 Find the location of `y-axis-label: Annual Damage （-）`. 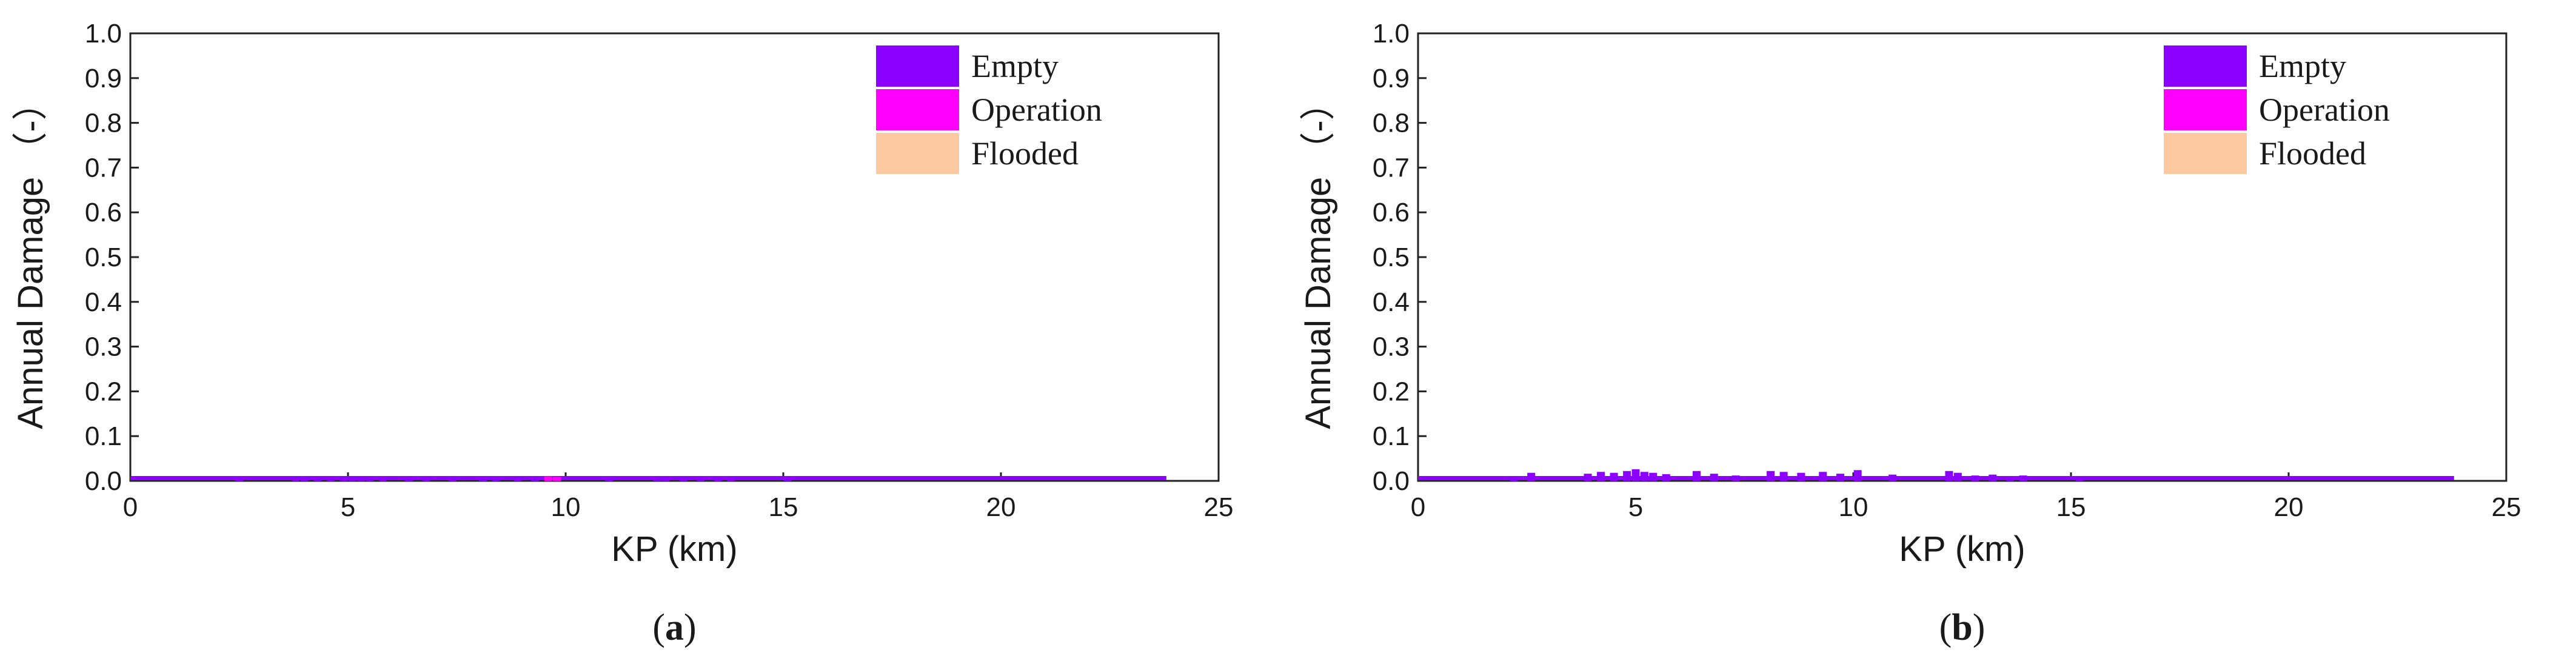

y-axis-label: Annual Damage （-） is located at coordinates (1318, 257).